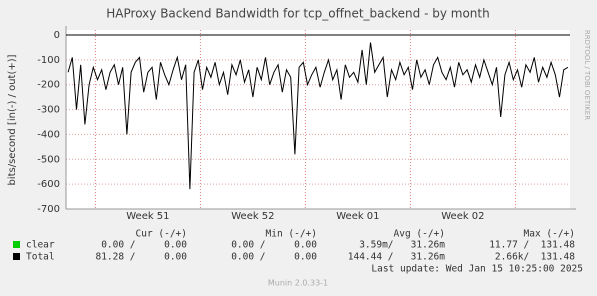 The height and width of the screenshot is (296, 597). I want to click on y-axis-label: bits/second [in(-) / out(+)], so click(12, 119).